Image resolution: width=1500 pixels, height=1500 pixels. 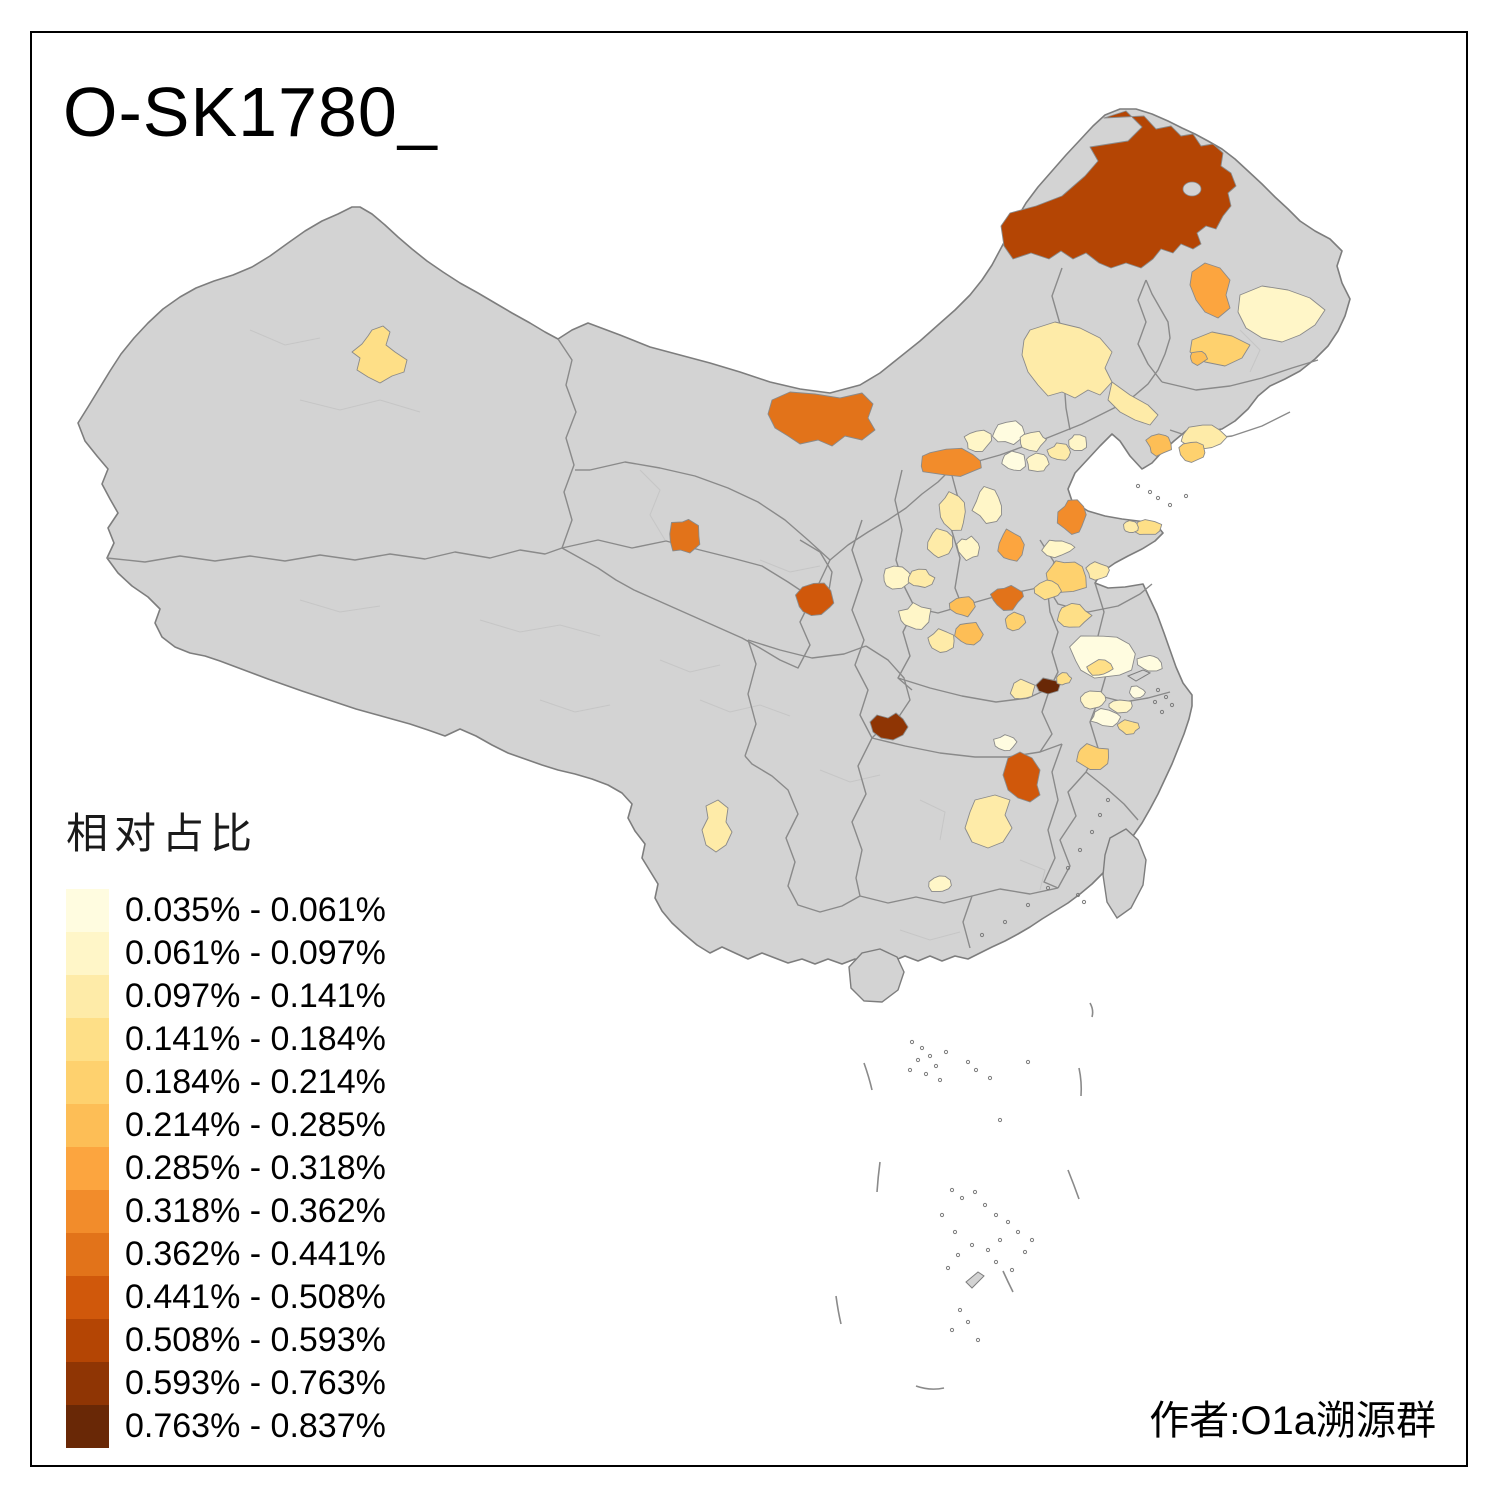 I want to click on legend-label: 0.318% - 0.362%, so click(x=255, y=1211).